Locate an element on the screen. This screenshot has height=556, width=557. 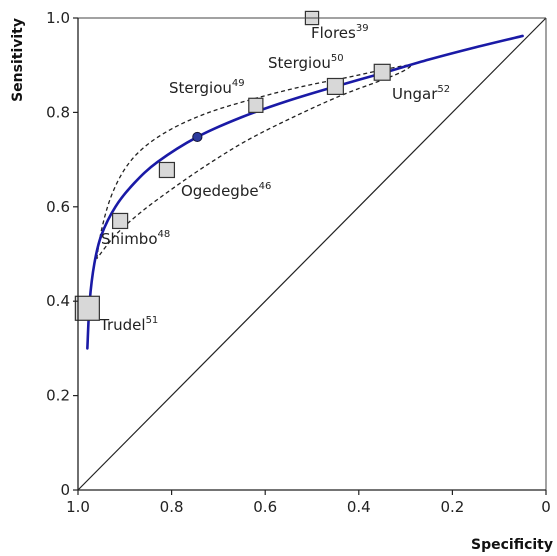
study-label-5: Shimbo48 is located at coordinates (135, 238).